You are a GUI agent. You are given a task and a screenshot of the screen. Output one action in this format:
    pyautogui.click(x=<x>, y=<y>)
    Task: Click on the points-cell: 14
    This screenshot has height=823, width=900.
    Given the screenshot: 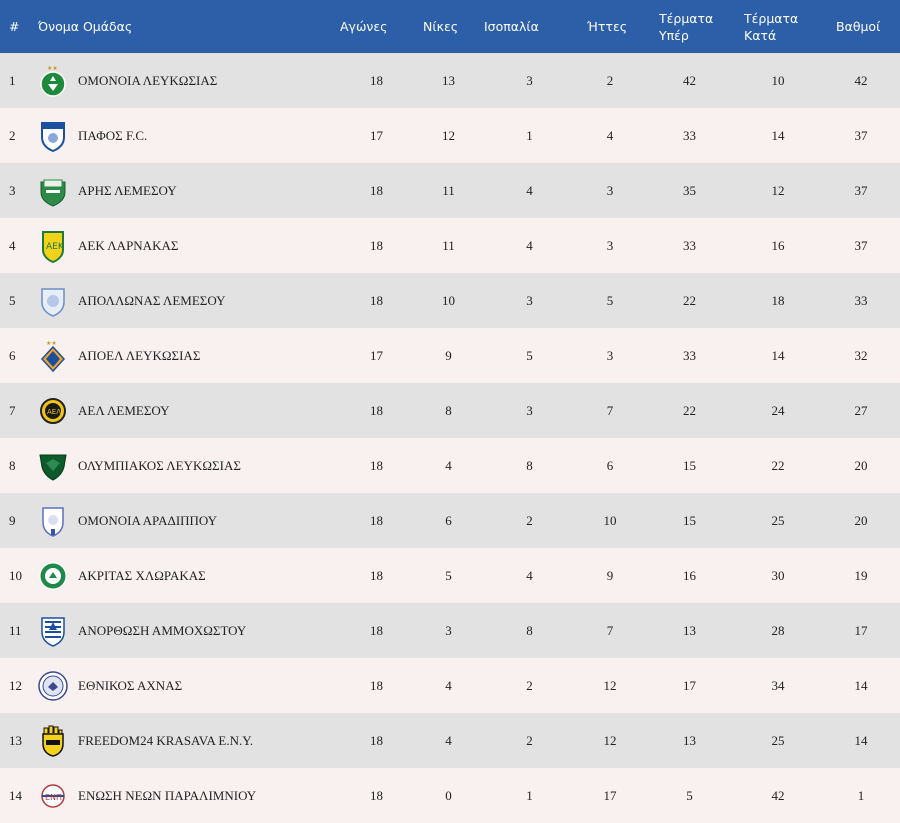 What is the action you would take?
    pyautogui.click(x=861, y=740)
    